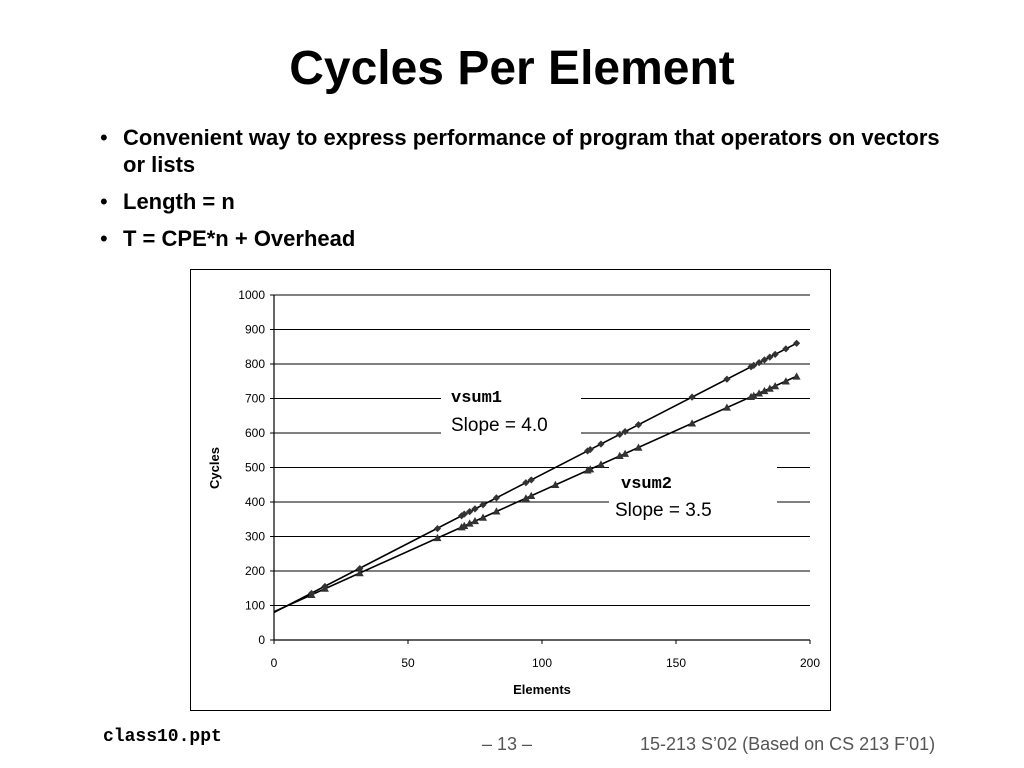  Describe the element at coordinates (676, 663) in the screenshot. I see `x-tick-label: 150` at that location.